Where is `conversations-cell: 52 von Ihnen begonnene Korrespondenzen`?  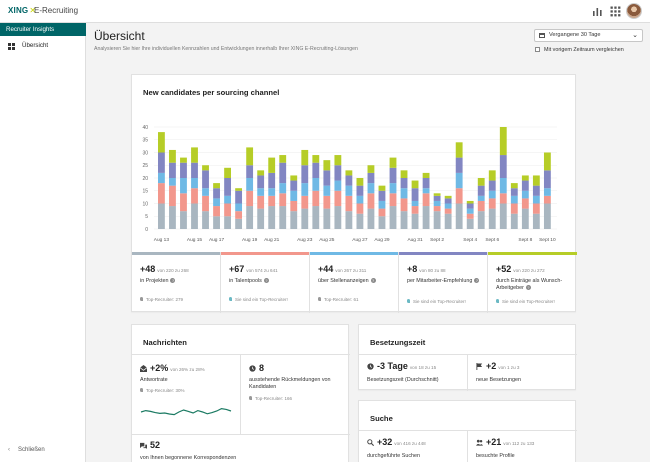 conversations-cell: 52 von Ihnen begonnene Korrespondenzen is located at coordinates (241, 448).